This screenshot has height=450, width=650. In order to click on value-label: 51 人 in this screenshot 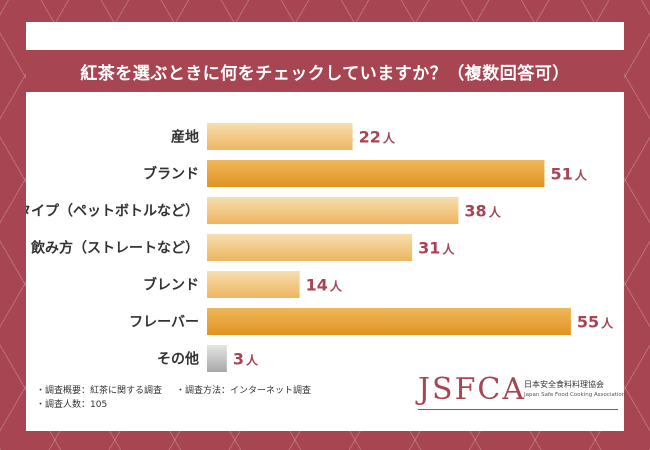, I will do `click(568, 174)`.